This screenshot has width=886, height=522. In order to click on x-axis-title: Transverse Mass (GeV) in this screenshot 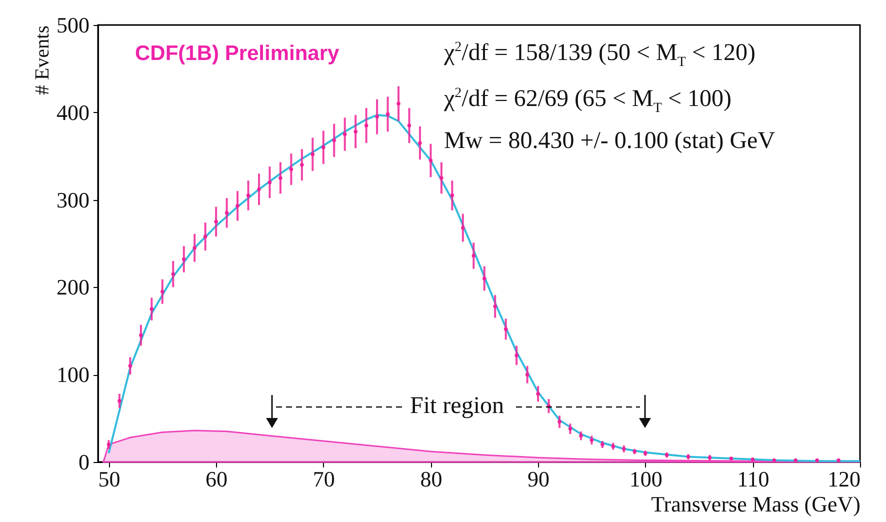, I will do `click(755, 504)`.